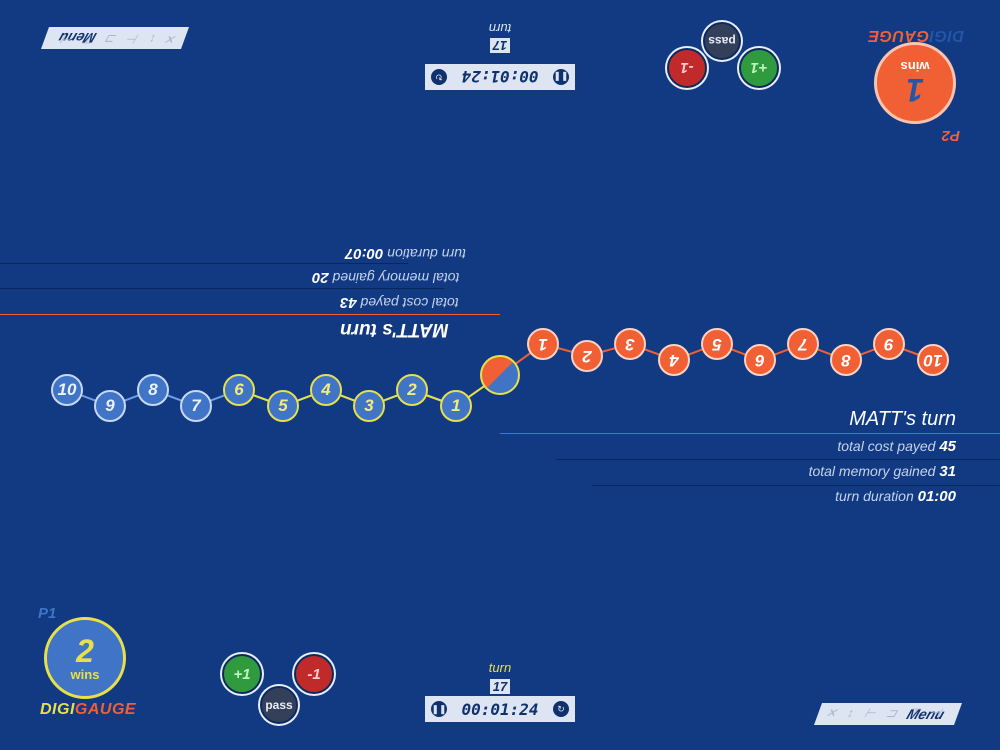 This screenshot has height=750, width=1000. I want to click on p1-stat-memory-label: total memory gained, so click(872, 471).